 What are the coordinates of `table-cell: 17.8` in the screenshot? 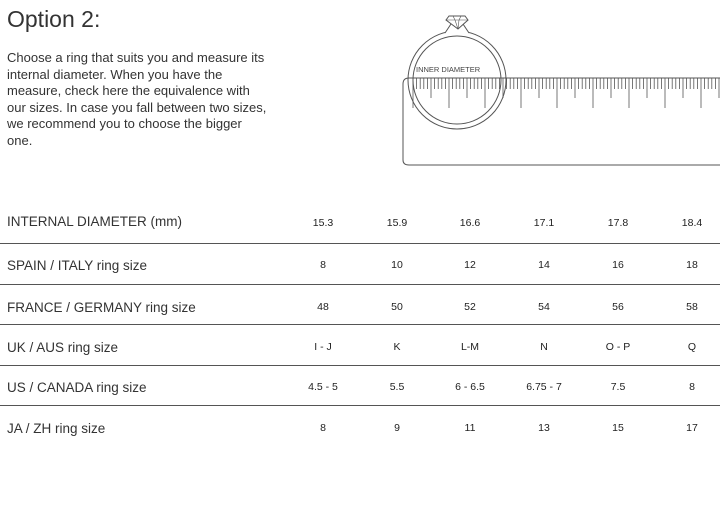 It's located at (618, 223).